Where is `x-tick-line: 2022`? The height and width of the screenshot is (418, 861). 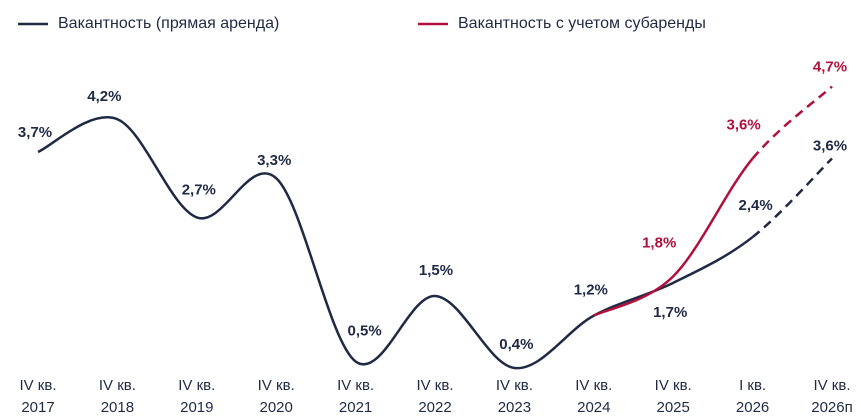 x-tick-line: 2022 is located at coordinates (434, 407).